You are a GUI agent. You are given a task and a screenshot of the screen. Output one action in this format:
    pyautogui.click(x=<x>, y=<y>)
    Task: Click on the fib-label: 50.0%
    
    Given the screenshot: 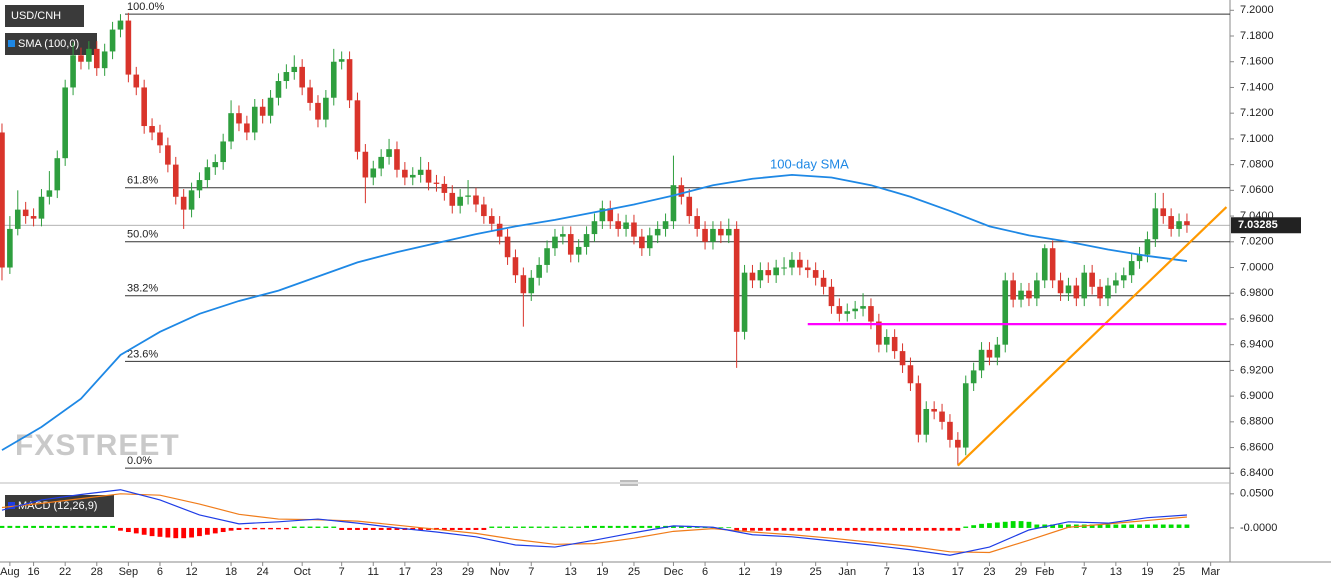 What is the action you would take?
    pyautogui.click(x=142, y=235)
    